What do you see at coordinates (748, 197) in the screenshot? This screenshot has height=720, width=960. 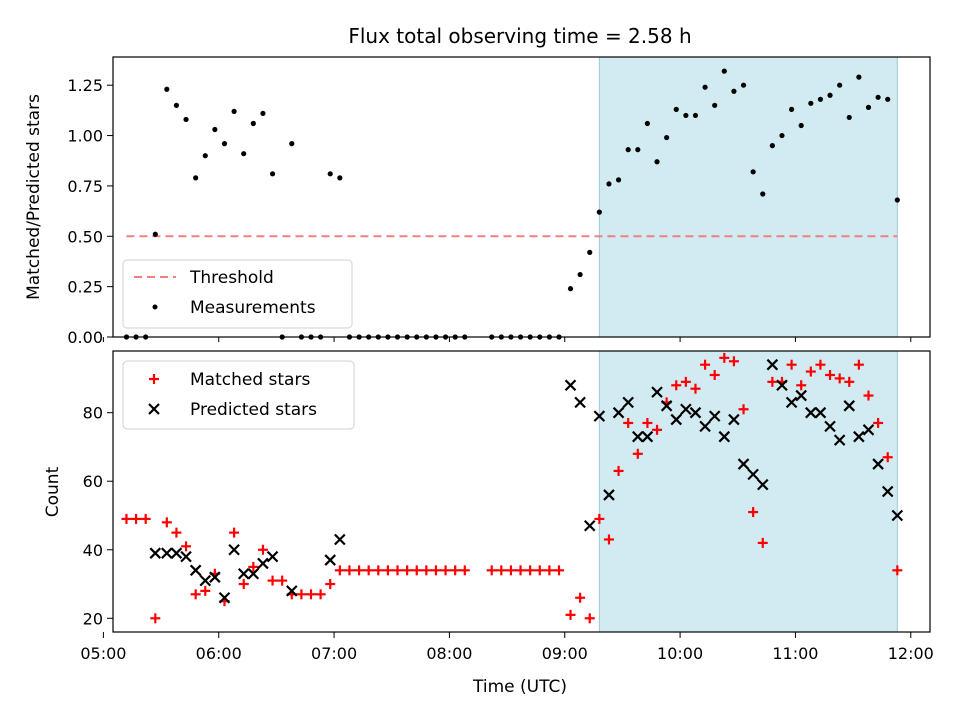 I see `ratio-panel-shaded-interval` at bounding box center [748, 197].